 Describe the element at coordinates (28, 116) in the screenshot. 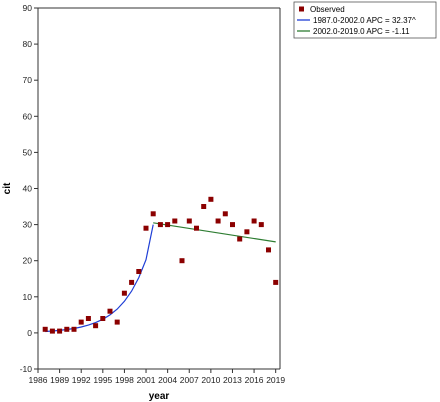

I see `y-tick-label: 60` at that location.